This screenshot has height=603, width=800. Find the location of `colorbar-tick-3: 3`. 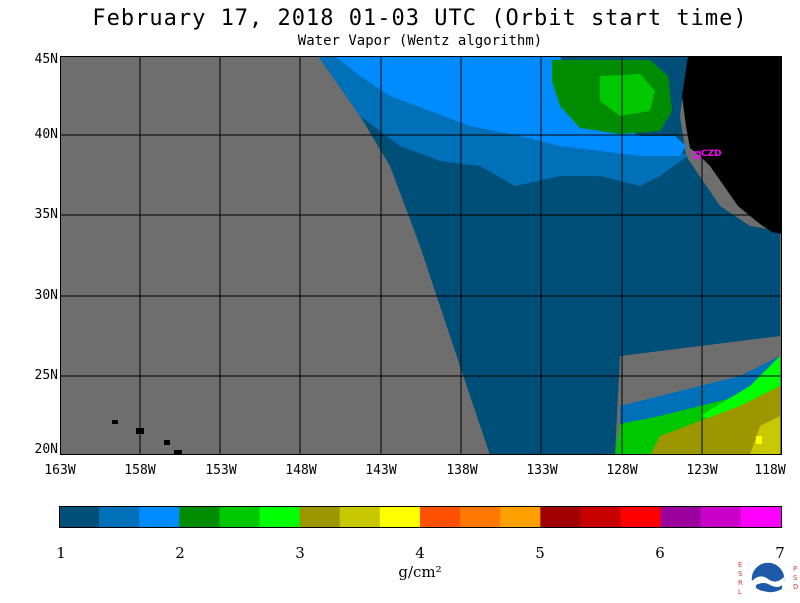

colorbar-tick-3: 3 is located at coordinates (300, 553).